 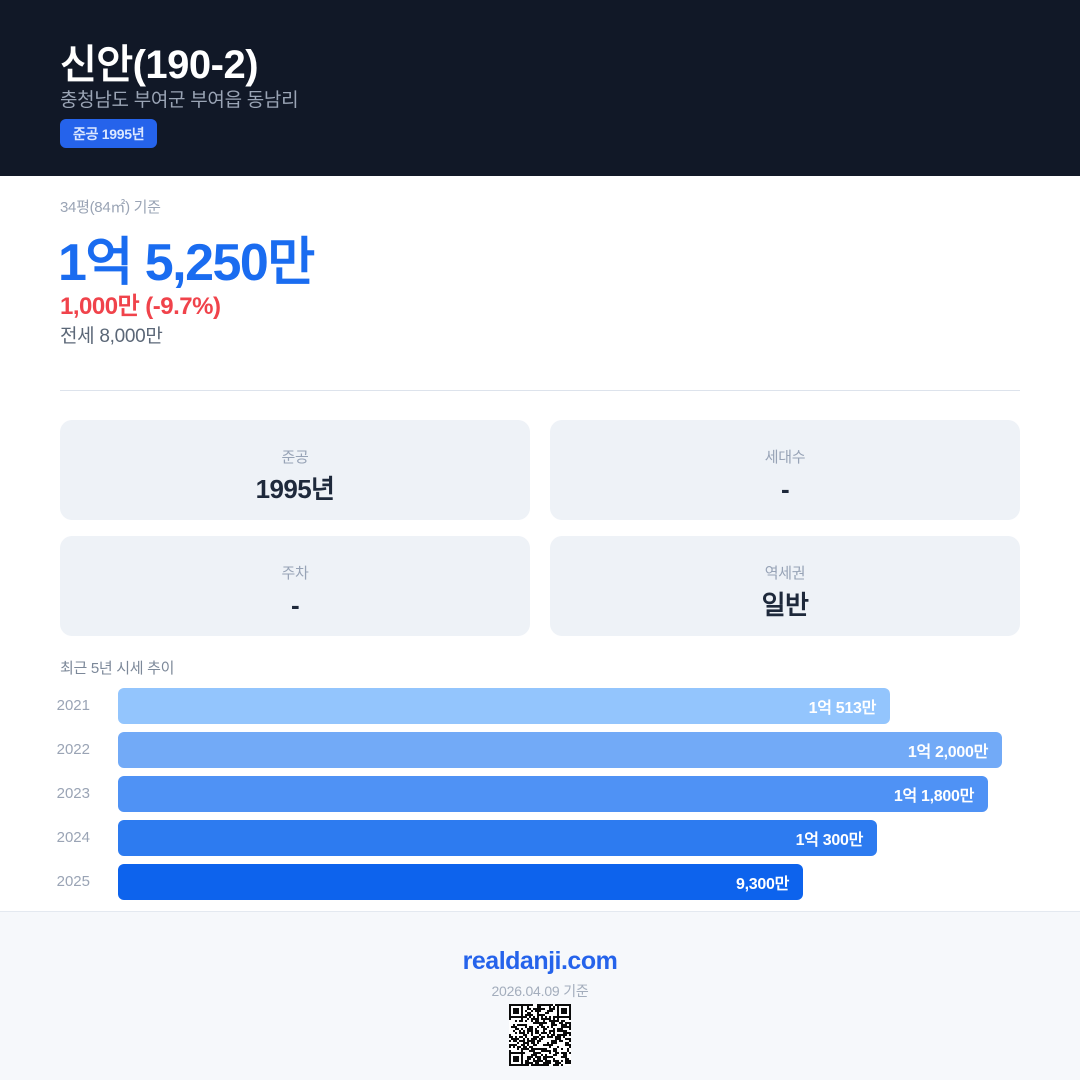 What do you see at coordinates (460, 882) in the screenshot?
I see `chart-bar: 9,300만` at bounding box center [460, 882].